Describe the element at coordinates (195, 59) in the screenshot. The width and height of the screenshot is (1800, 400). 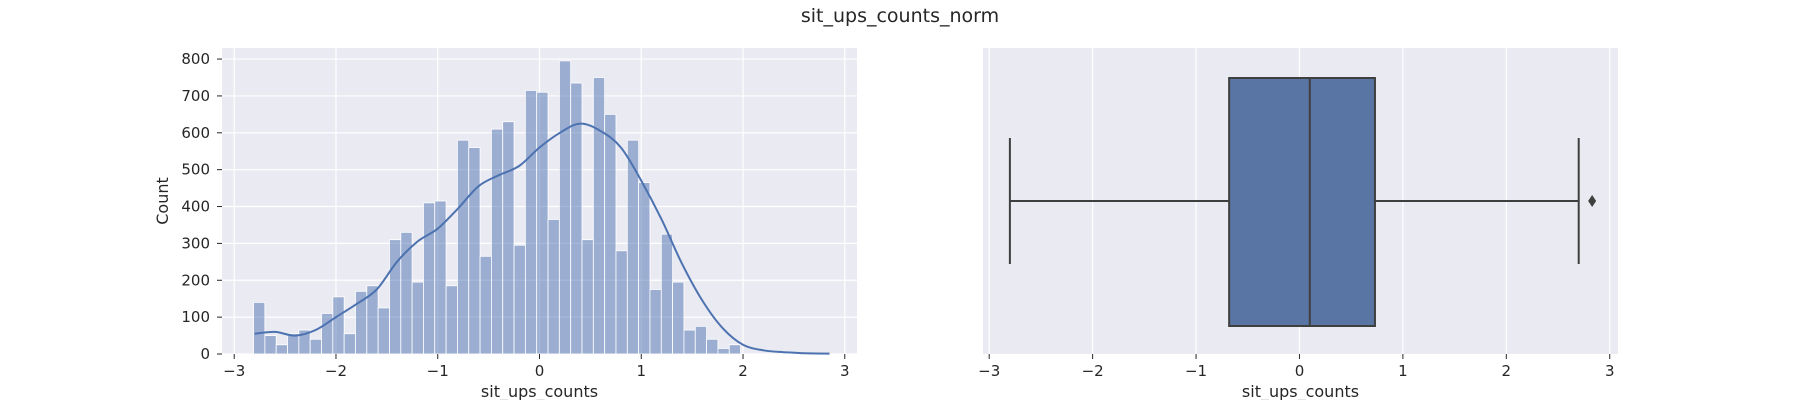
I see `y-tick-label: 800` at that location.